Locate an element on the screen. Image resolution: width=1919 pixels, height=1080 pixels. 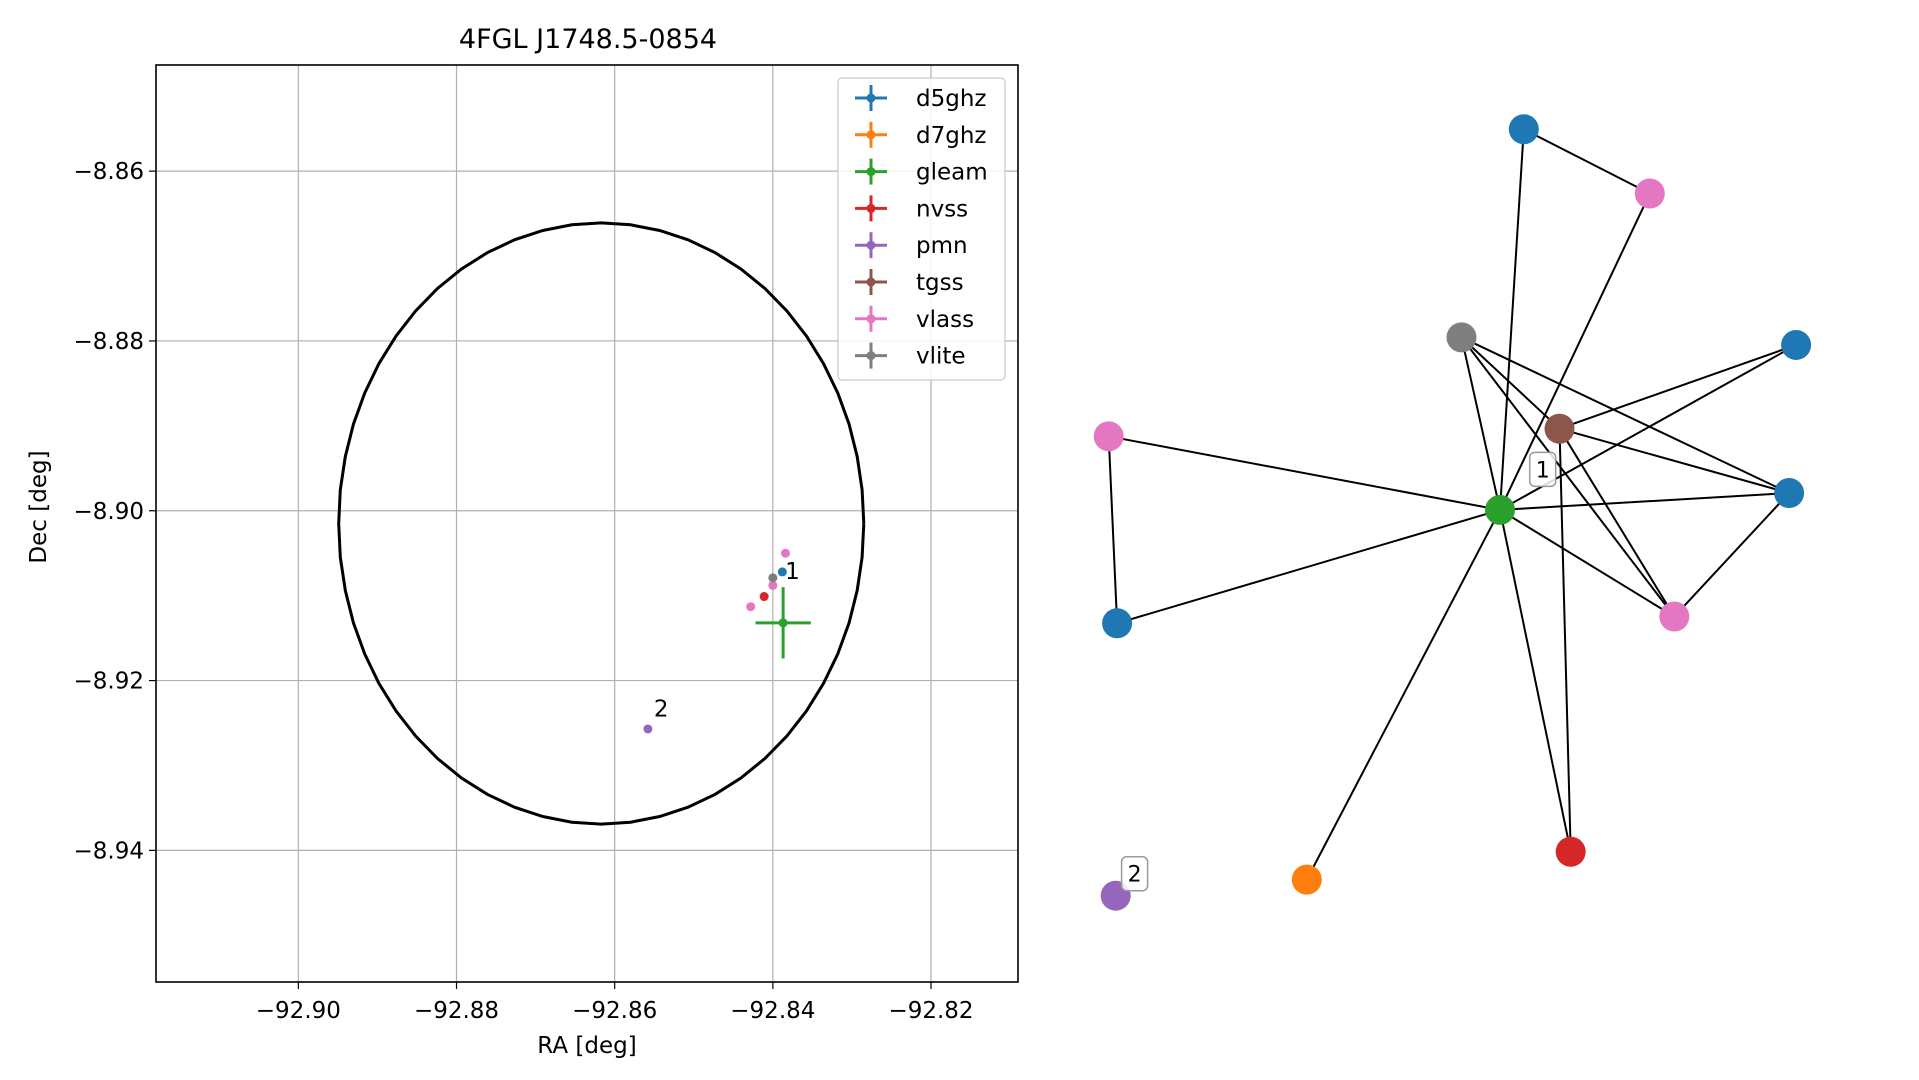
legend-label: nvss is located at coordinates (942, 209).